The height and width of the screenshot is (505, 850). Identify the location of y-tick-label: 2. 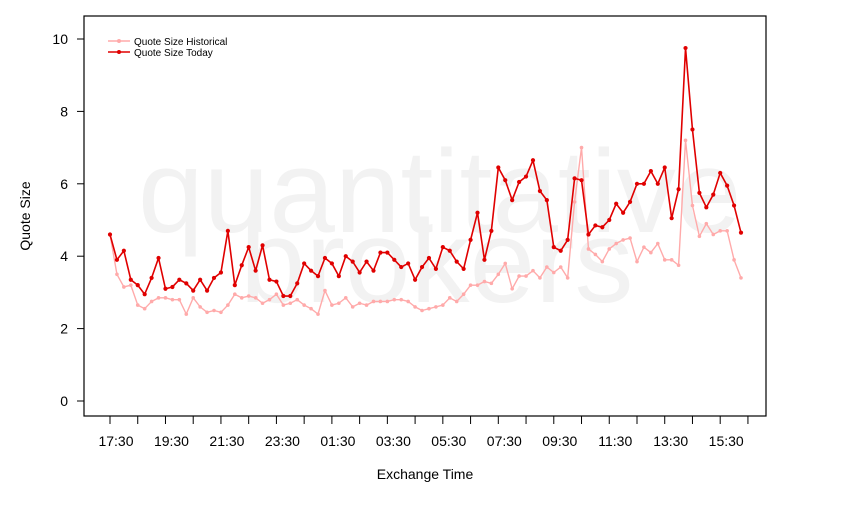
(64, 329).